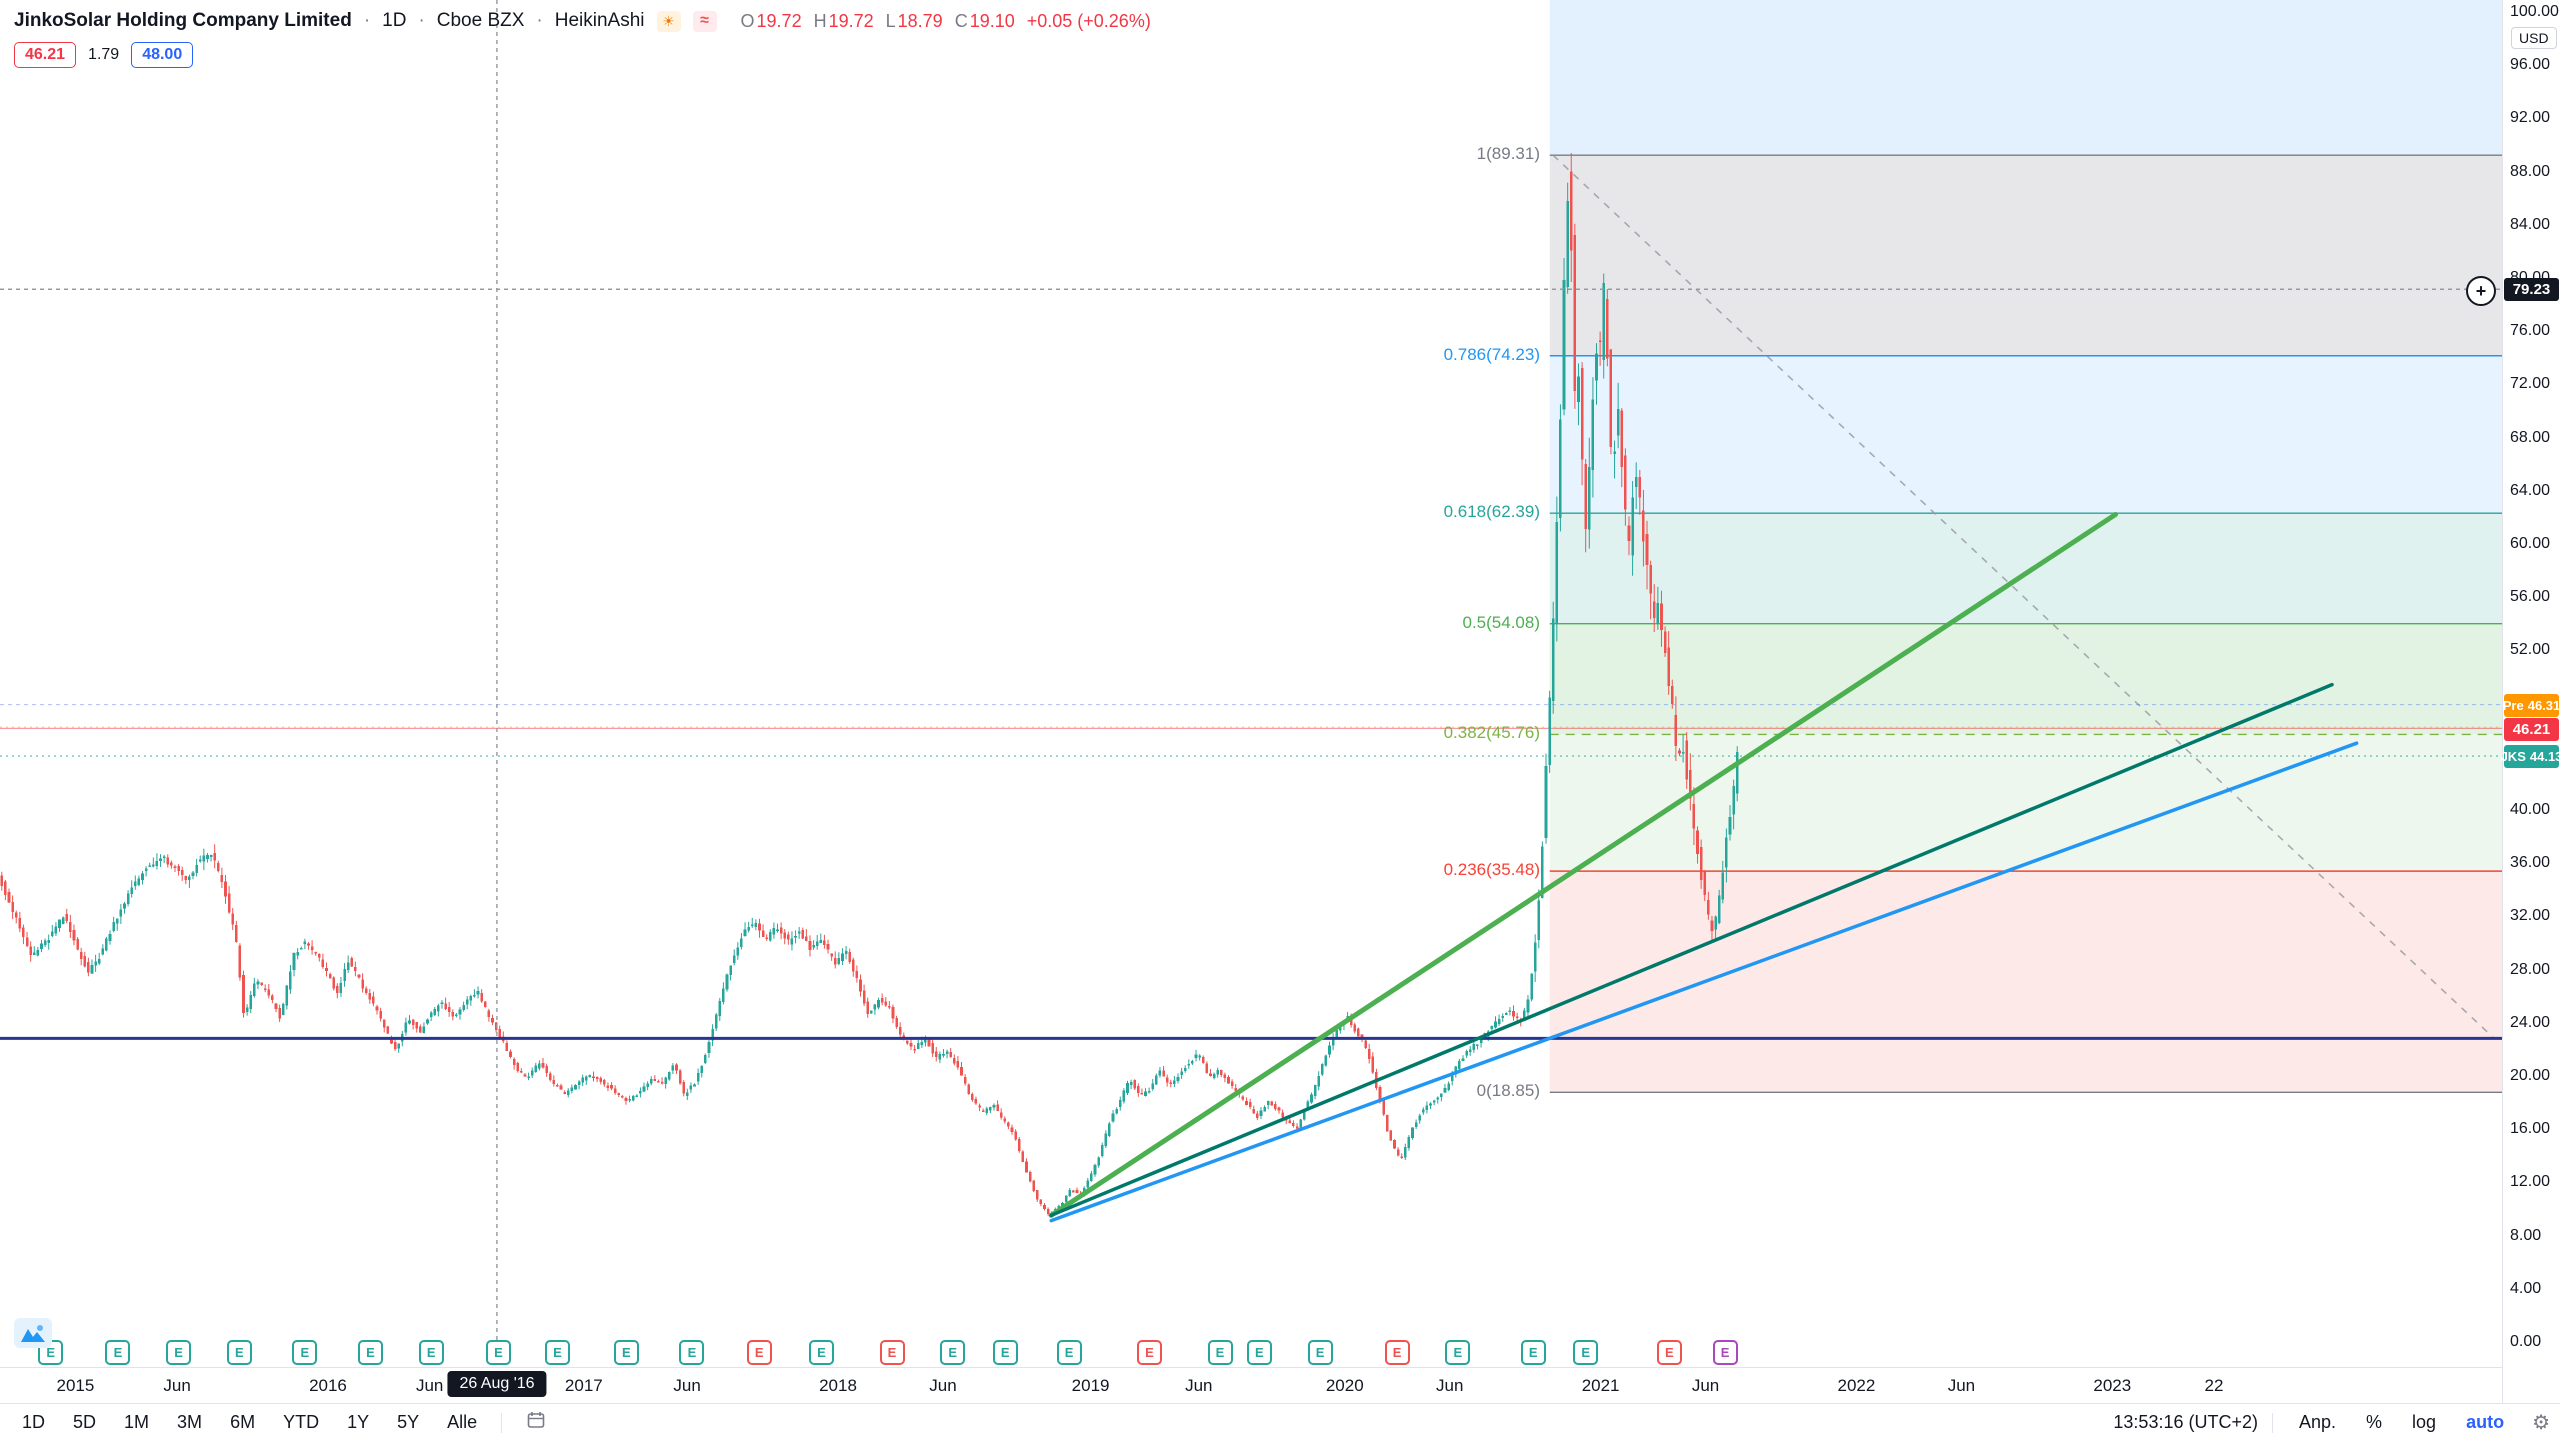 This screenshot has height=1440, width=2560. Describe the element at coordinates (2530, 543) in the screenshot. I see `price-tick-label: 60.00` at that location.